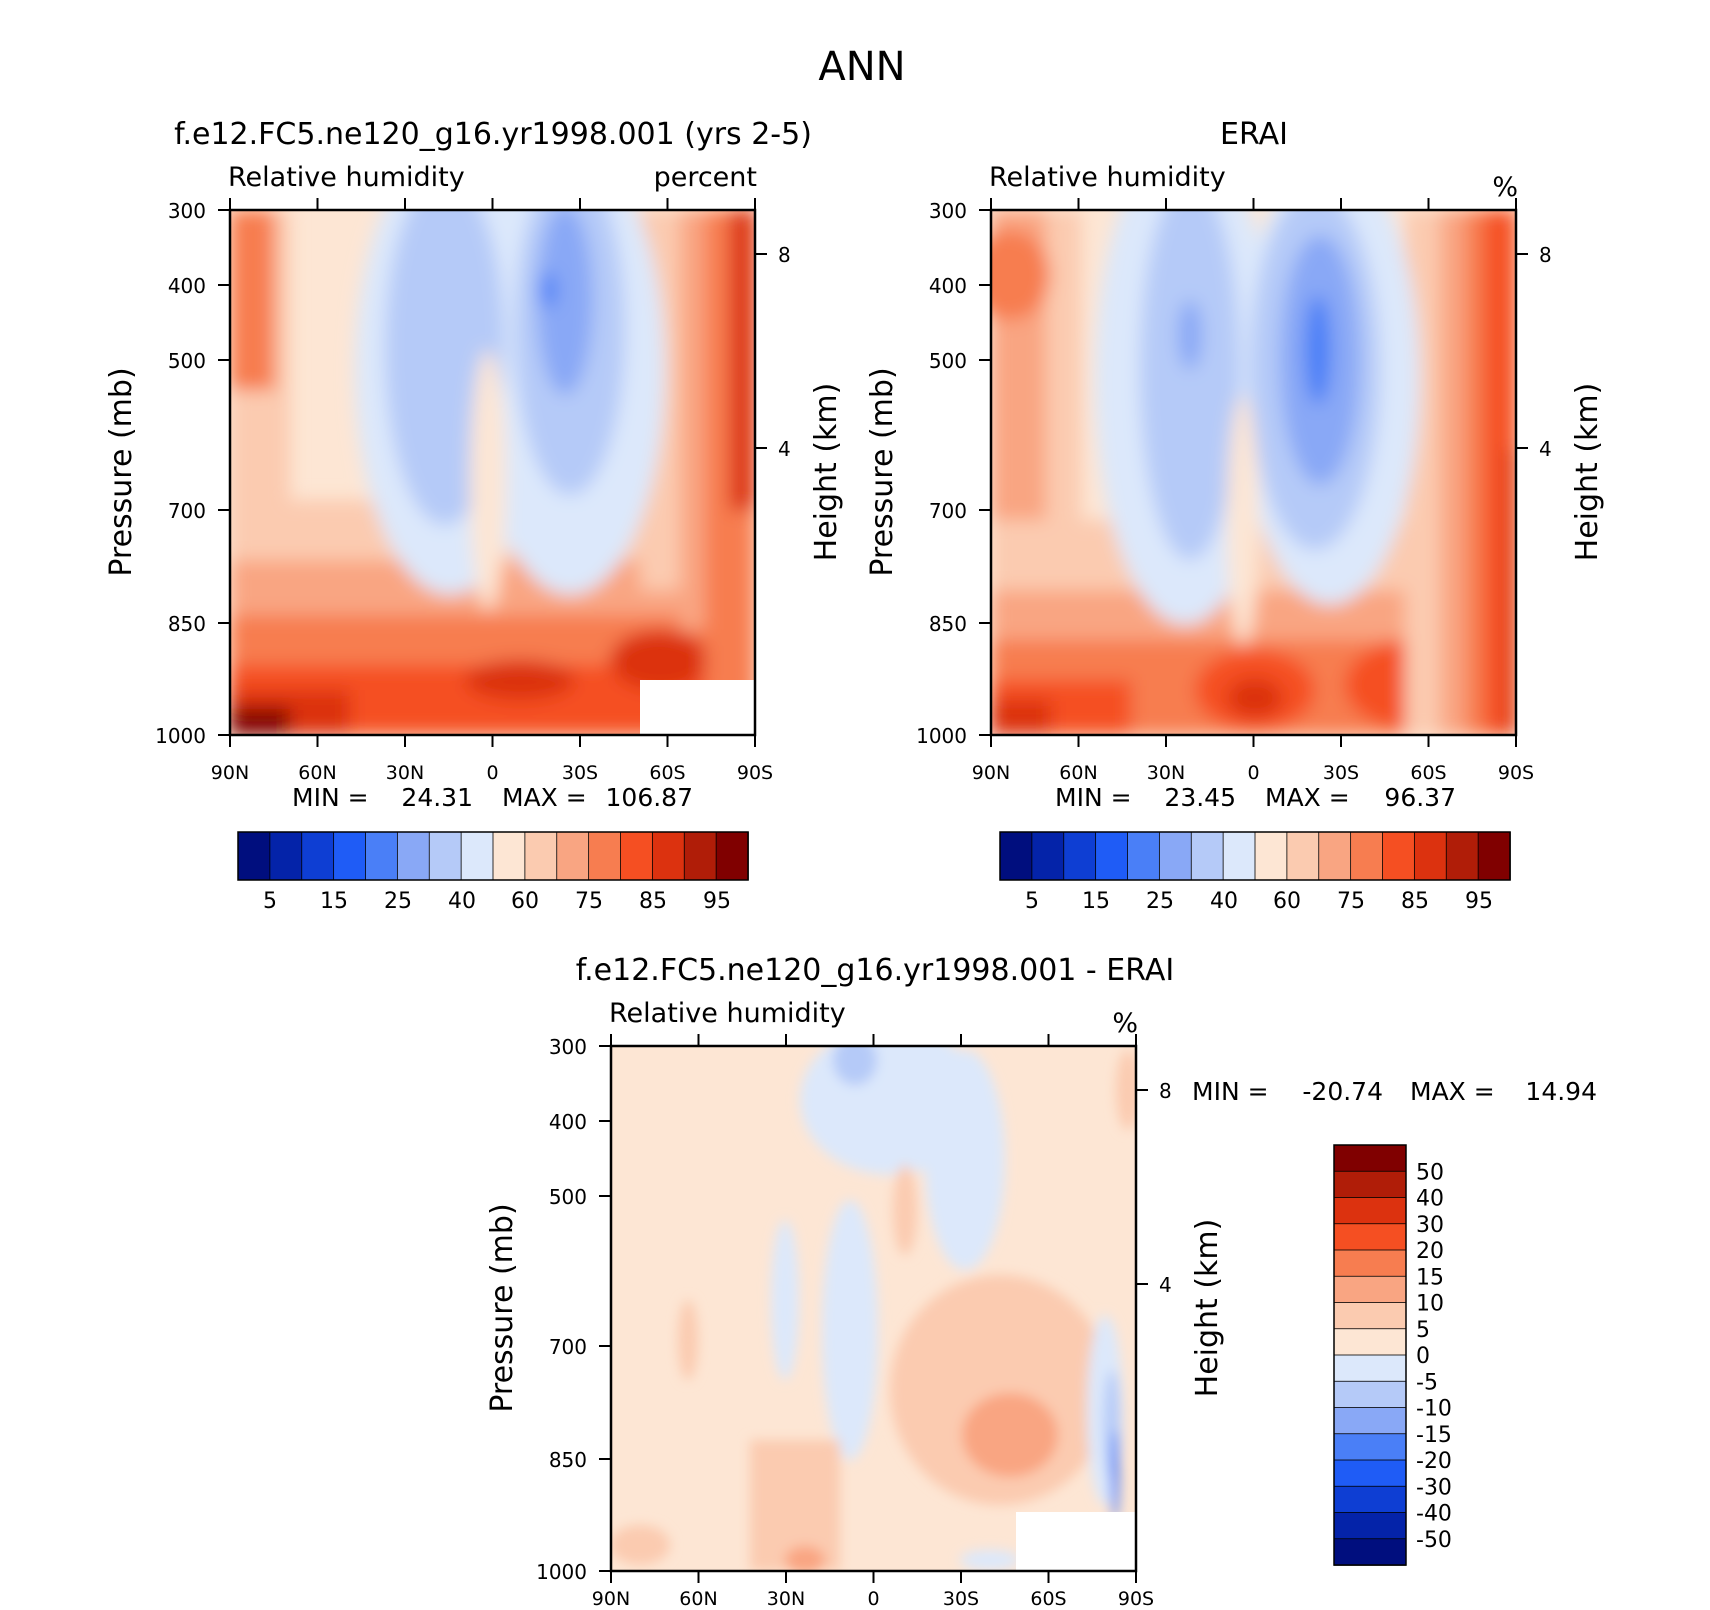 This screenshot has height=1610, width=1710. Describe the element at coordinates (1207, 1308) in the screenshot. I see `panel-diff-y2label: Height (km)` at that location.